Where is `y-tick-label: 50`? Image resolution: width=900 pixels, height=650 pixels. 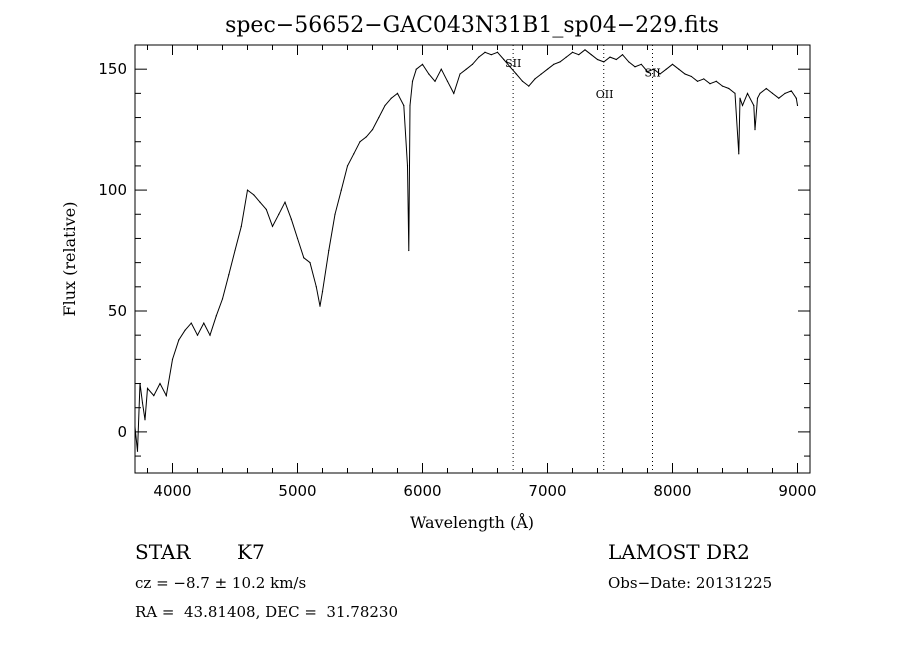 y-tick-label: 50 is located at coordinates (117, 311).